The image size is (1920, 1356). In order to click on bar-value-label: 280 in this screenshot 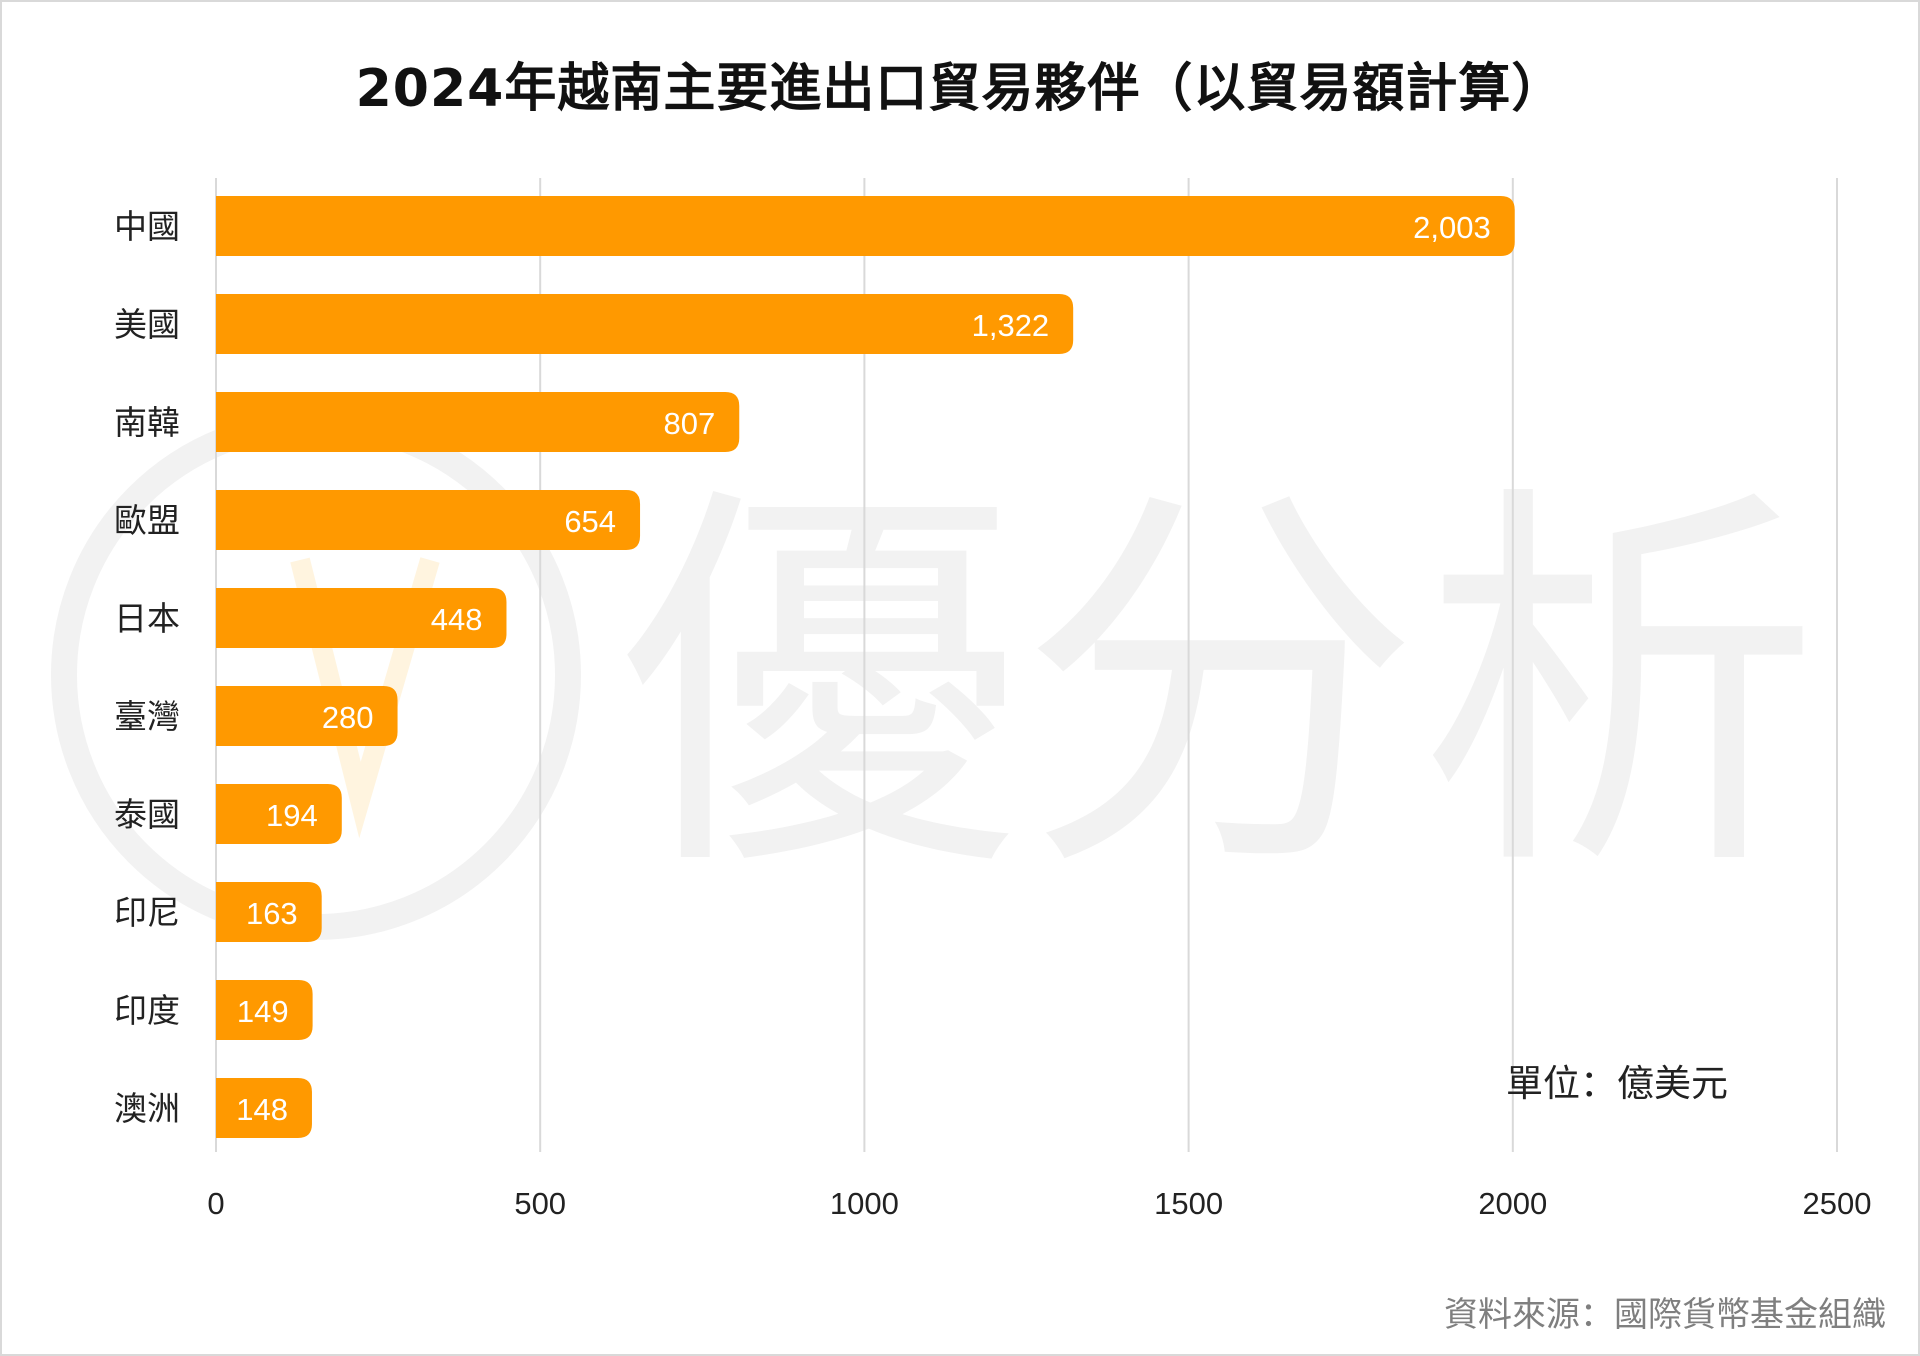, I will do `click(348, 717)`.